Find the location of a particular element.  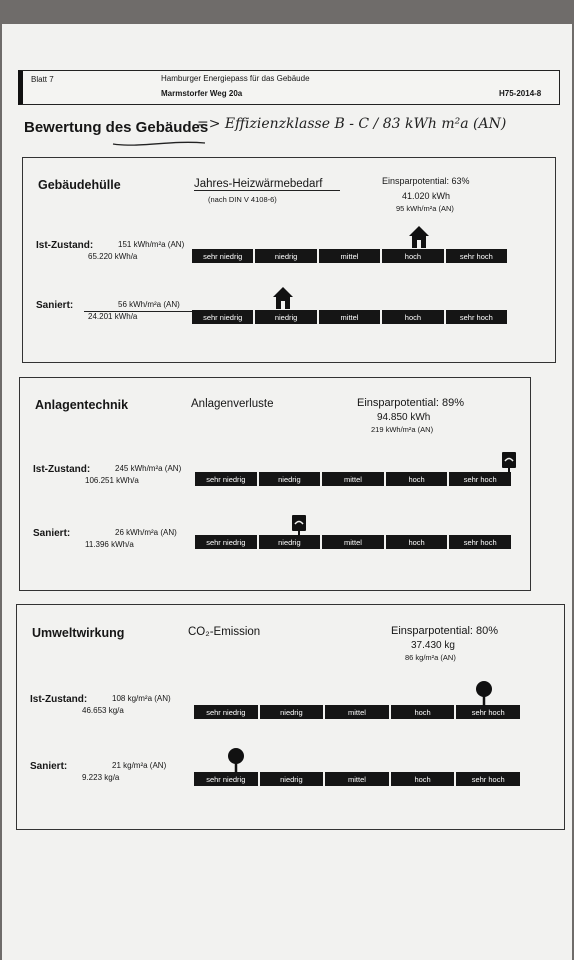

saniert-absolute-value: 24.201 kWh/a is located at coordinates (113, 316).